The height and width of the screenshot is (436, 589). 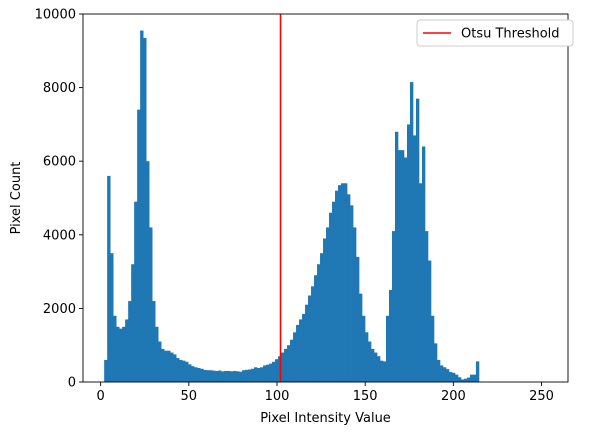 I want to click on x-tick-label: 200, so click(x=453, y=396).